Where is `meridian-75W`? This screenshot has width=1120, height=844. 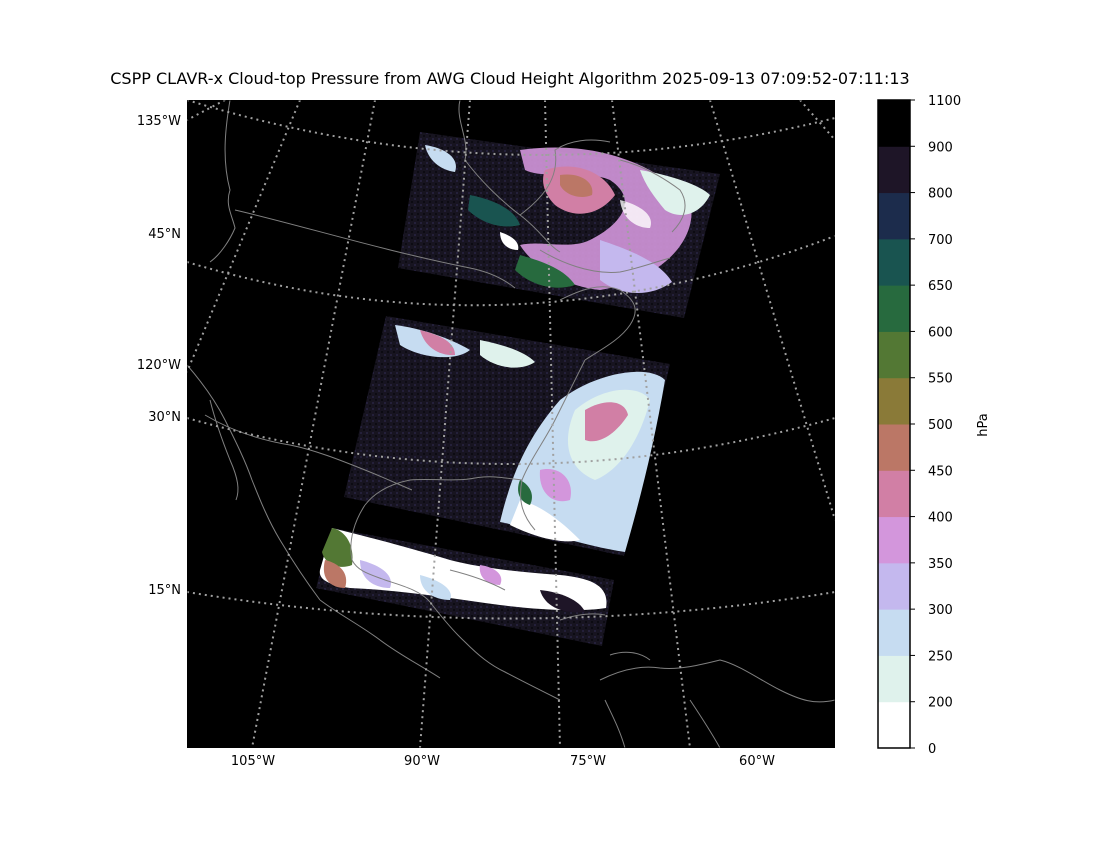 meridian-75W is located at coordinates (552, 424).